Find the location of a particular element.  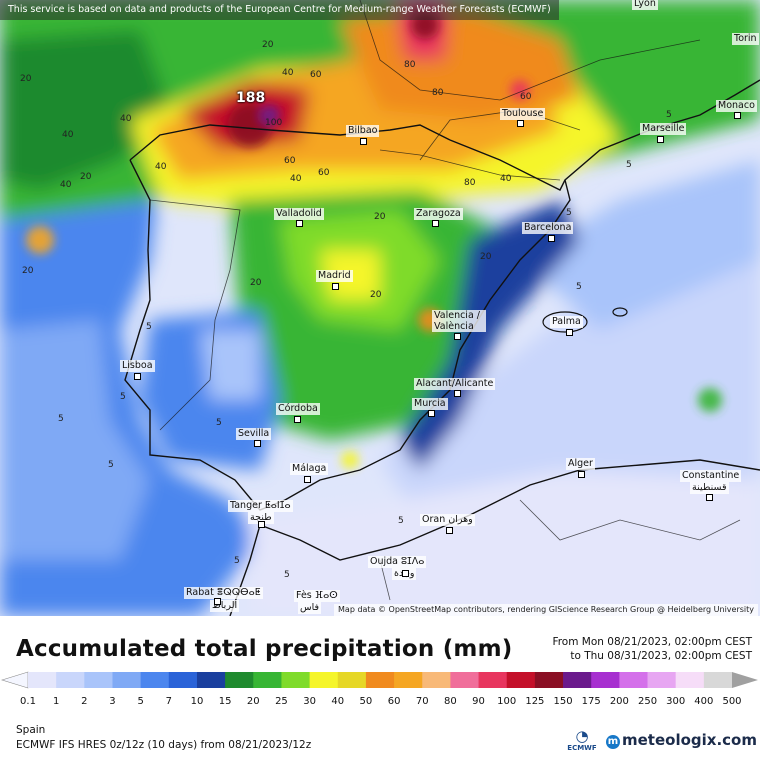

legend-arrow-low is located at coordinates (14, 680).